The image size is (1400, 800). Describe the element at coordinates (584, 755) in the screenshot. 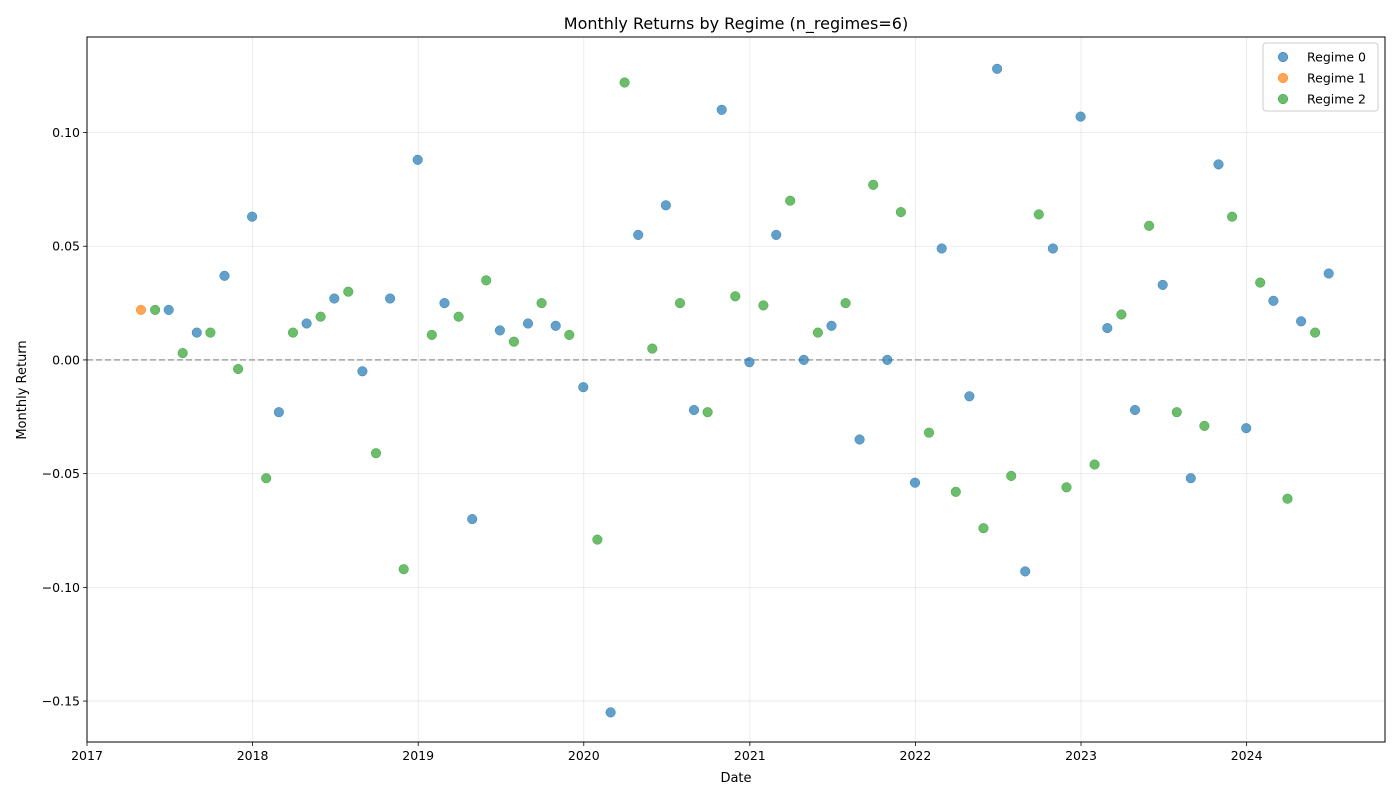

I see `x-tick-label: 2020` at that location.